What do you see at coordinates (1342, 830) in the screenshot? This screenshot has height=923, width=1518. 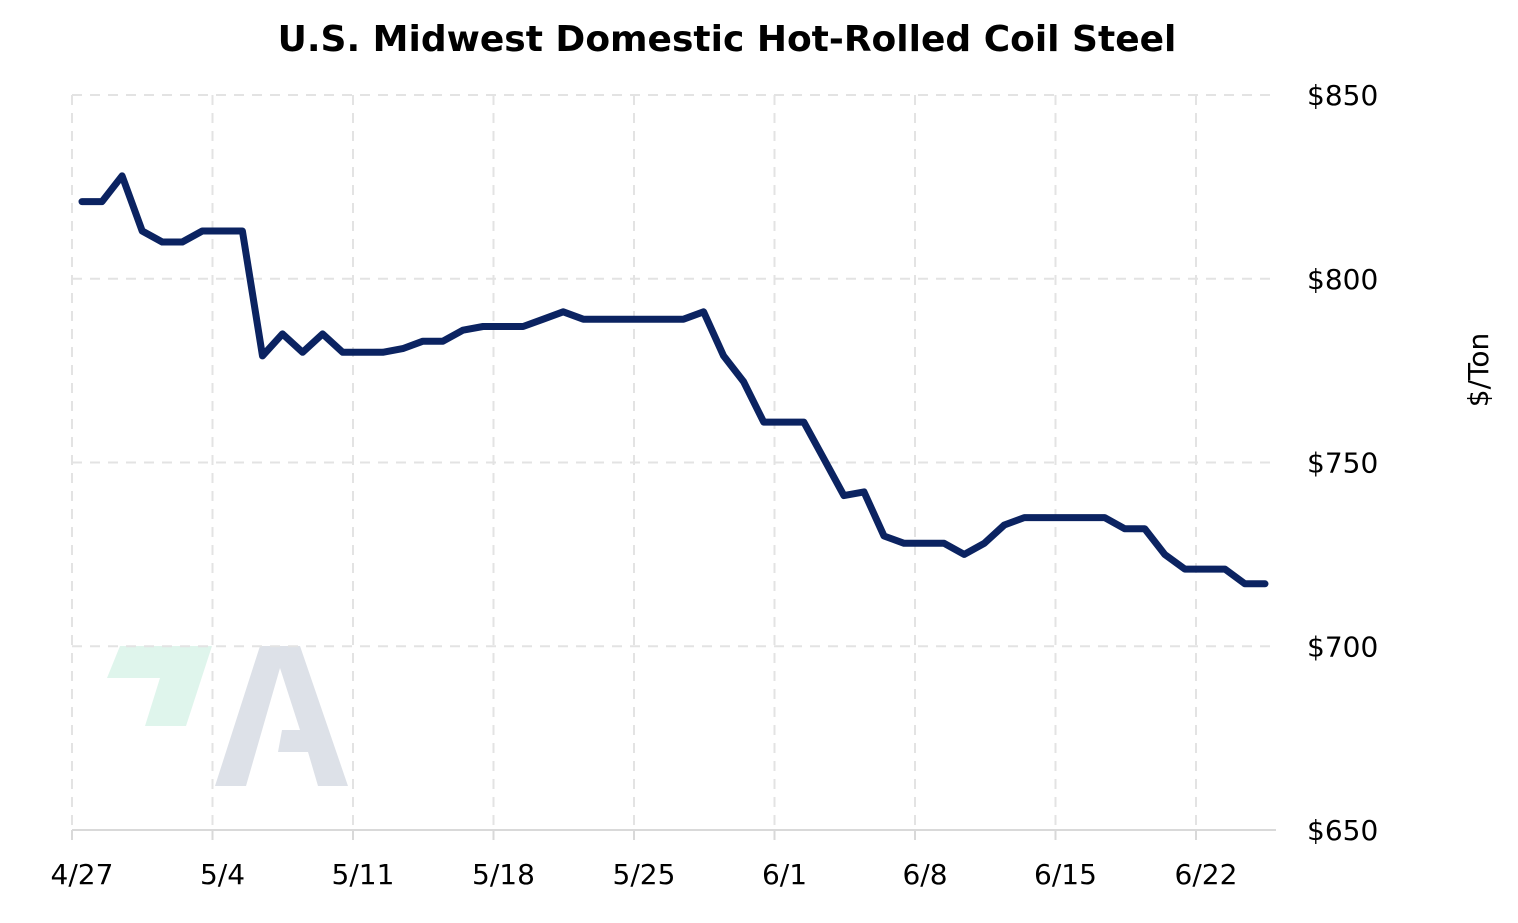 I see `y-tick-label: $650` at bounding box center [1342, 830].